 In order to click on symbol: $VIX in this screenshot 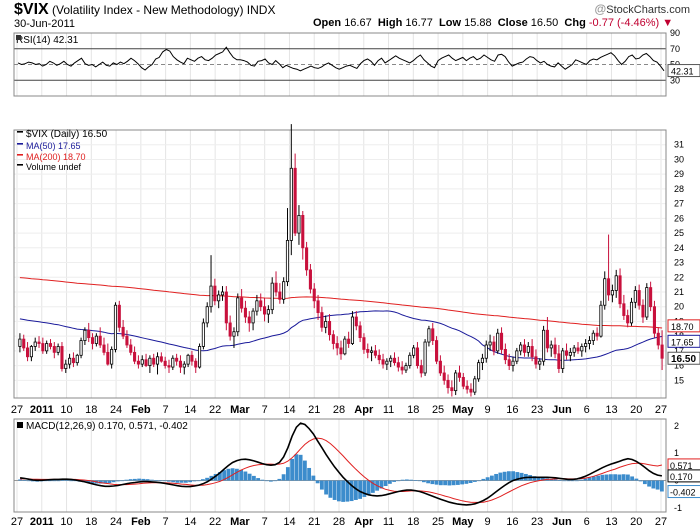, I will do `click(31, 9)`.